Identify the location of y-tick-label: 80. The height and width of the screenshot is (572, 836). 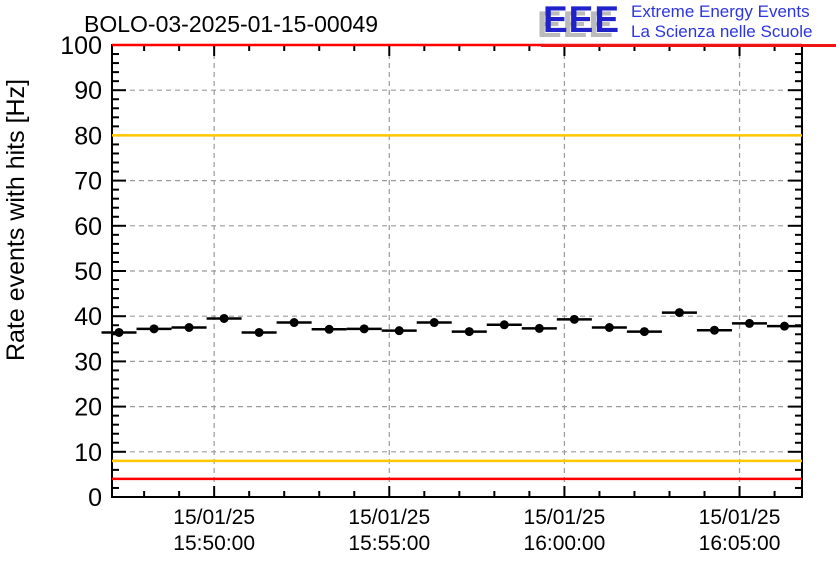
(88, 136).